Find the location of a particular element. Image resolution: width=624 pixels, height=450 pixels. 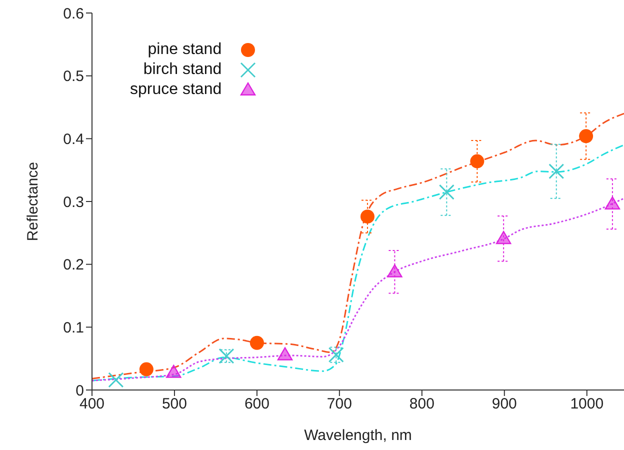

x-axis-title: Wavelength, nm is located at coordinates (358, 435).